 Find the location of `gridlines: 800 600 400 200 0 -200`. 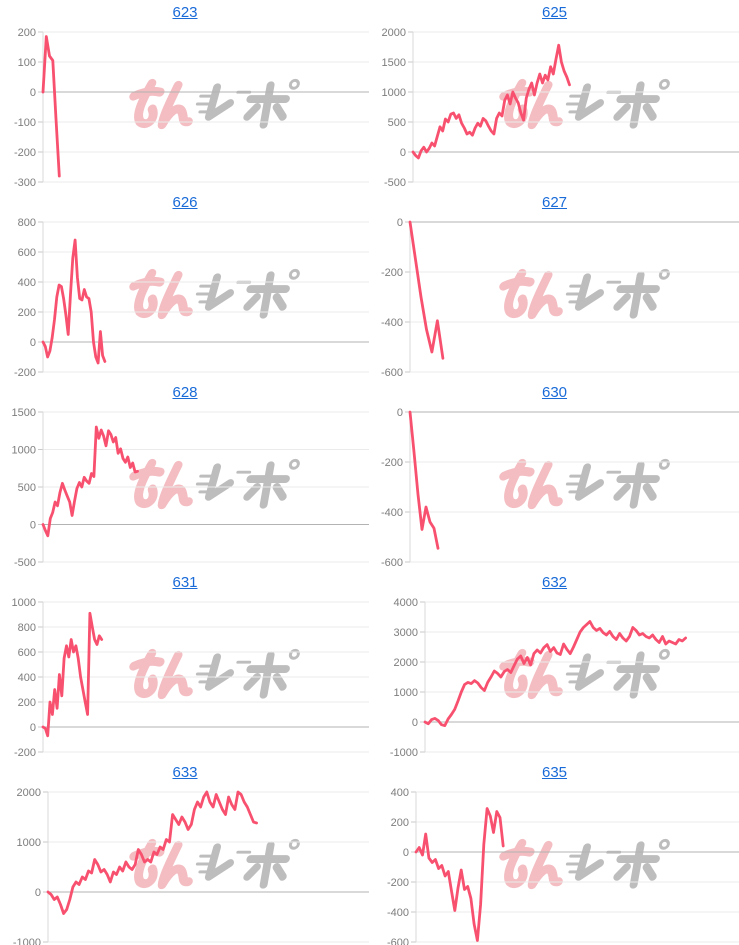

gridlines: 800 600 400 200 0 -200 is located at coordinates (191, 296).